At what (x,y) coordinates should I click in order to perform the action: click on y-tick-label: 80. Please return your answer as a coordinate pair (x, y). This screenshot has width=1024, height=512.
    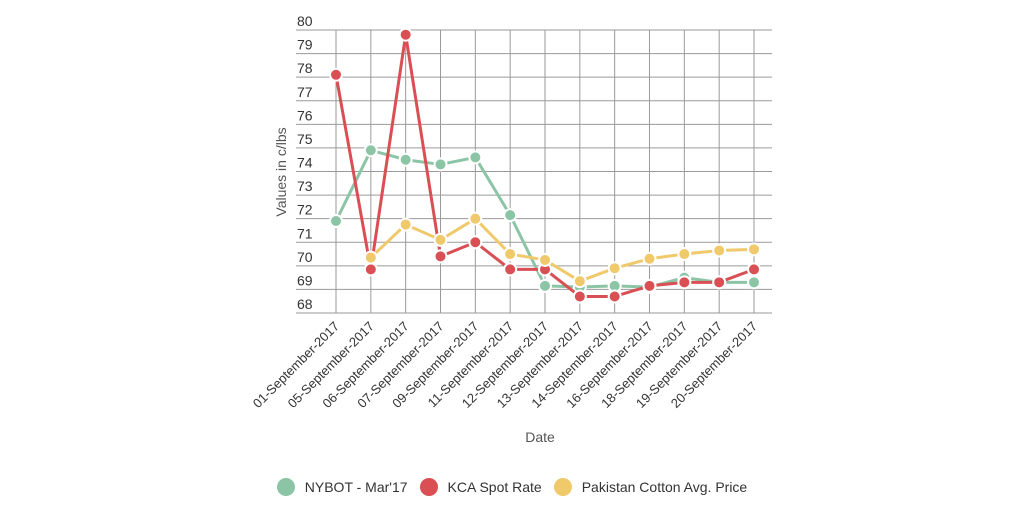
    Looking at the image, I should click on (305, 21).